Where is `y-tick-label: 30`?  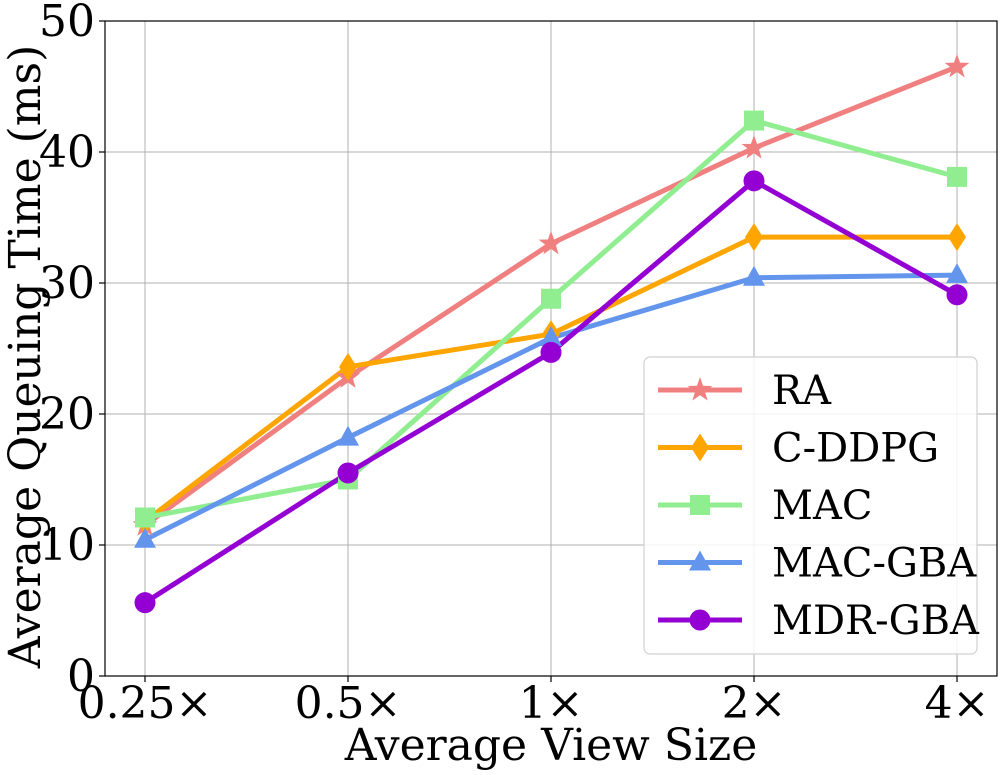
y-tick-label: 30 is located at coordinates (67, 283).